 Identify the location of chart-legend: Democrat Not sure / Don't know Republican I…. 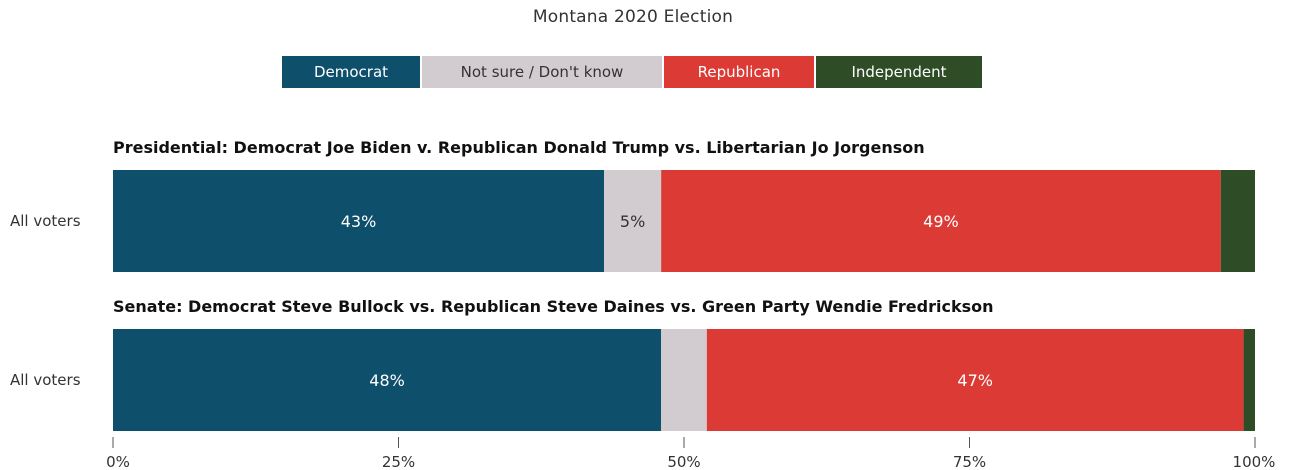
(633, 72).